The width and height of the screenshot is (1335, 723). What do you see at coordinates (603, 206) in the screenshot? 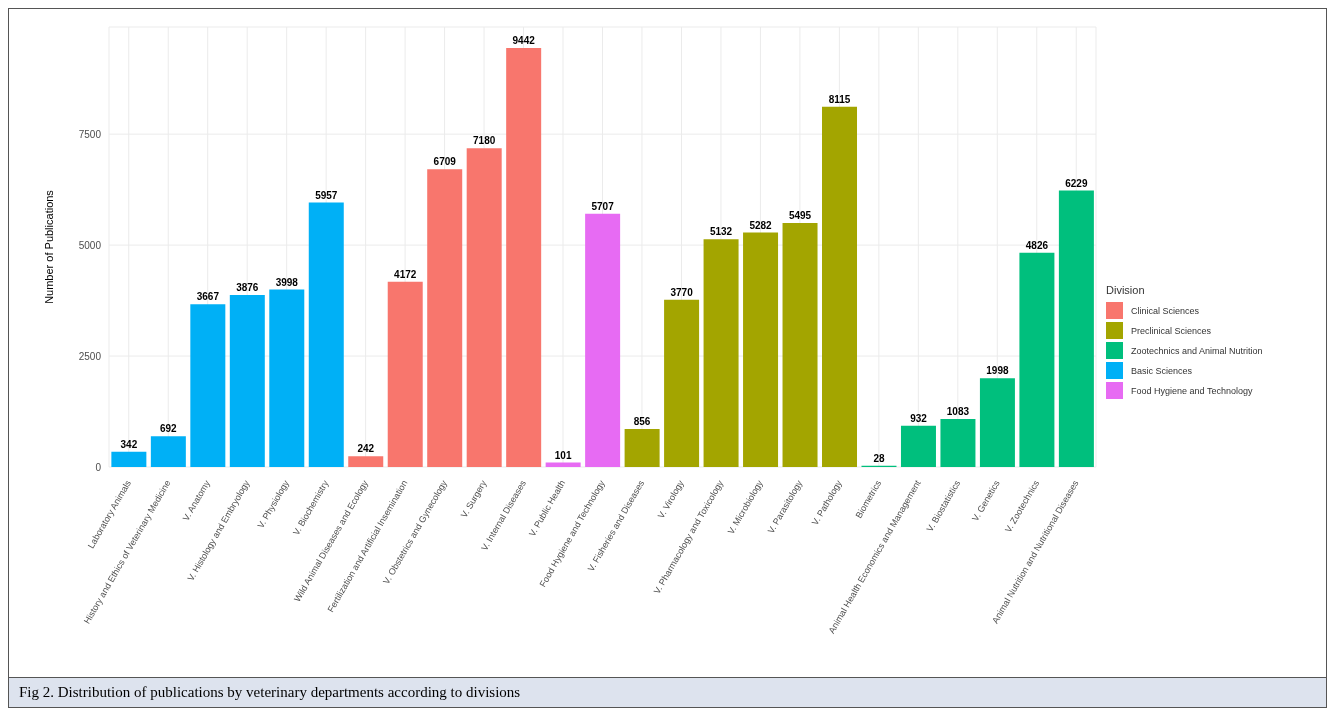
I see `data-label: 5707` at bounding box center [603, 206].